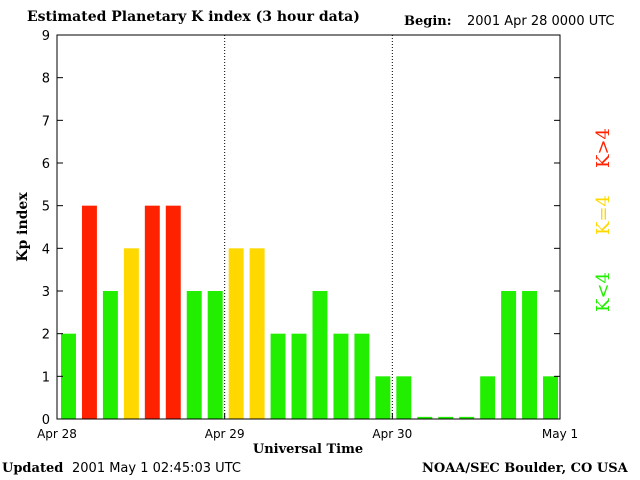  What do you see at coordinates (560, 434) in the screenshot?
I see `x-tick-label: May 1` at bounding box center [560, 434].